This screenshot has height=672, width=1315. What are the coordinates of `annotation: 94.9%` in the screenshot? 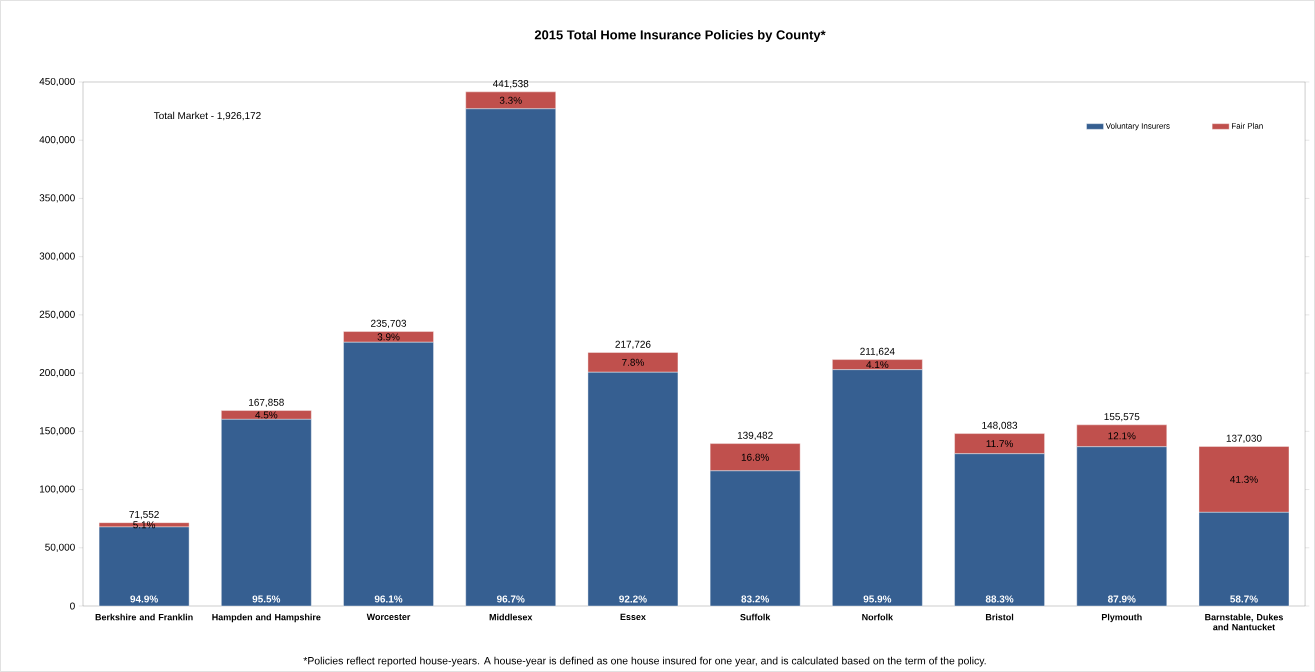 It's located at (144, 599).